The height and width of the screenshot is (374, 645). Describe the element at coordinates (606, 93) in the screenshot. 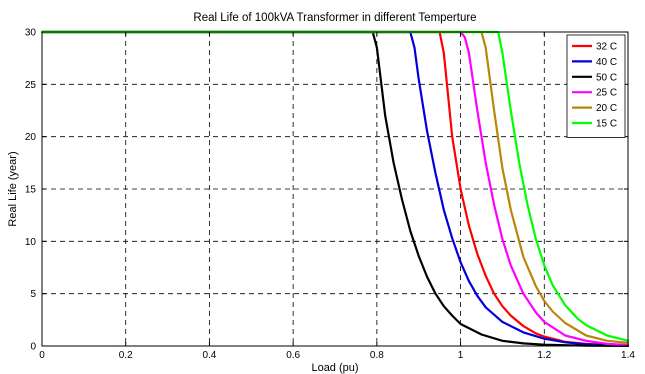

I see `legend-label: 25 C` at that location.